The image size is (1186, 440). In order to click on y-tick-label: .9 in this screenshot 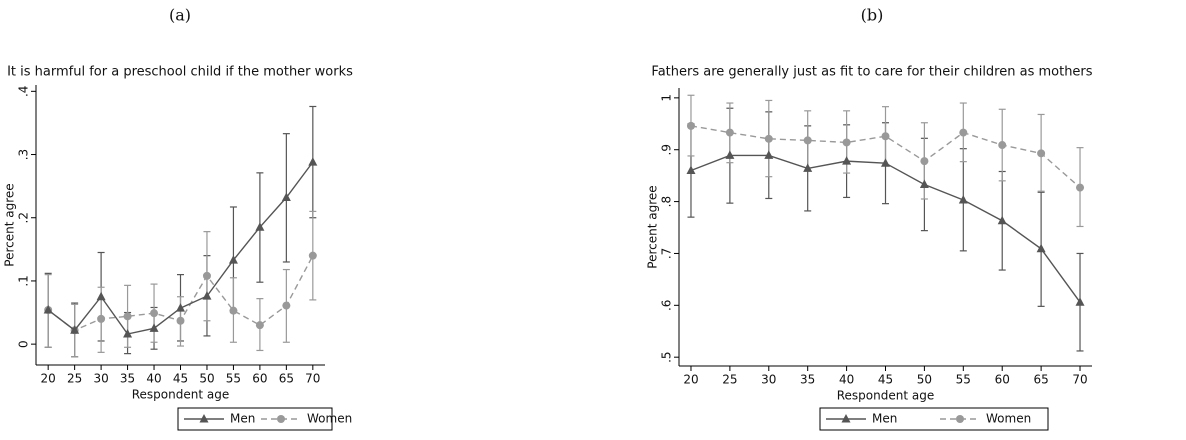, I will do `click(667, 149)`.